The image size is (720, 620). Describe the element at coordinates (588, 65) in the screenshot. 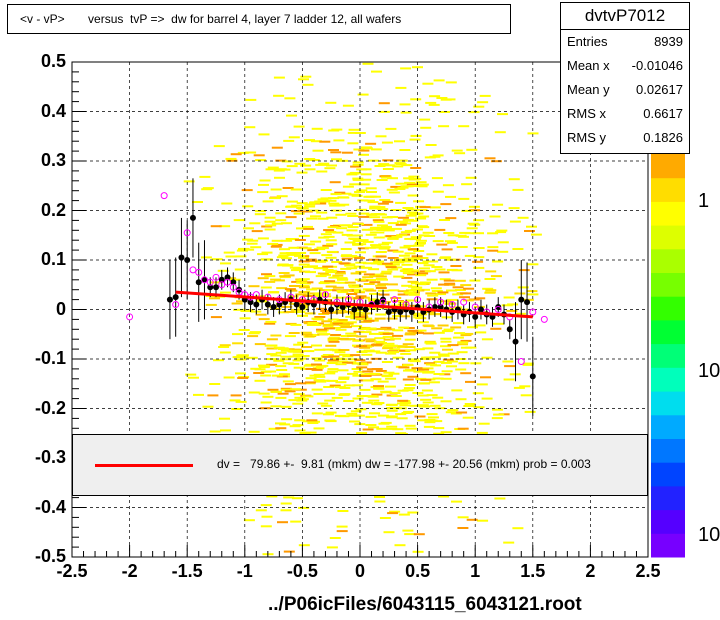

I see `stats-label: Mean x` at that location.